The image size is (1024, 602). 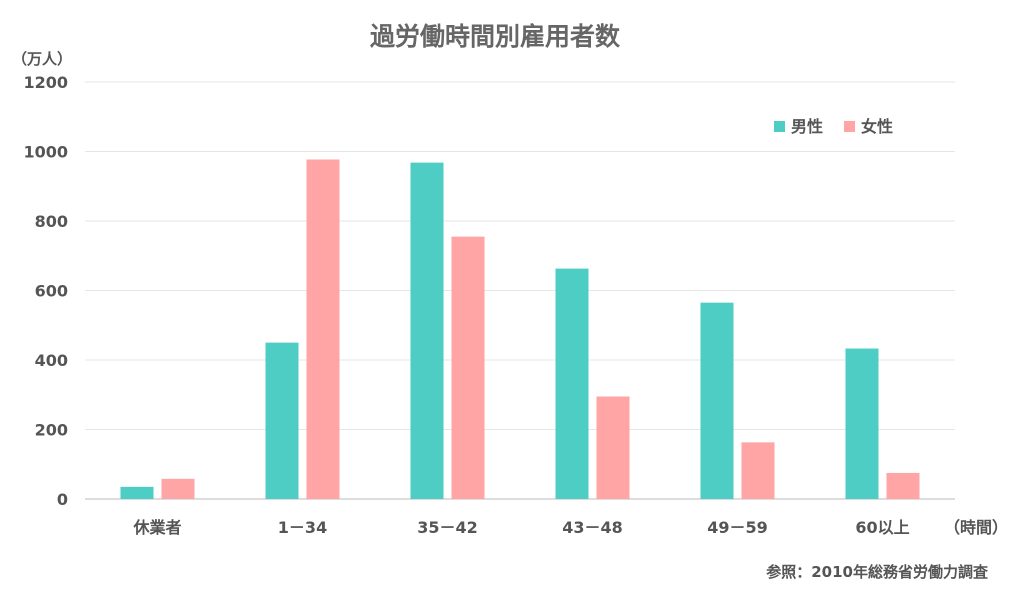 I want to click on y-tick-label: 600, so click(x=51, y=291).